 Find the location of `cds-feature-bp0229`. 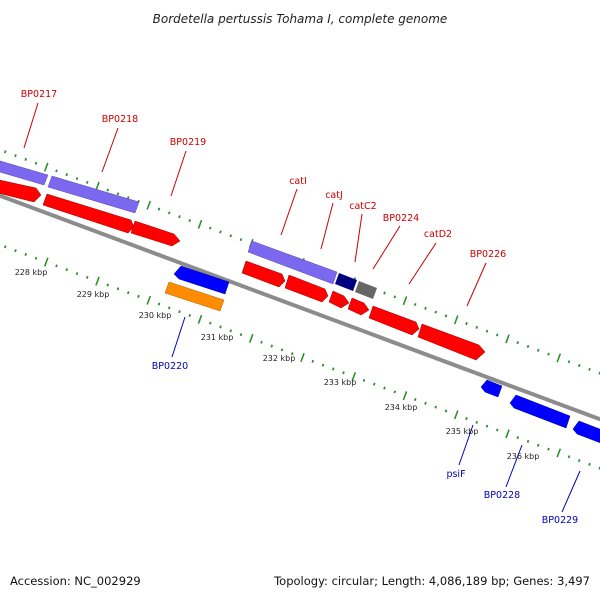

cds-feature-bp0229 is located at coordinates (586, 432).